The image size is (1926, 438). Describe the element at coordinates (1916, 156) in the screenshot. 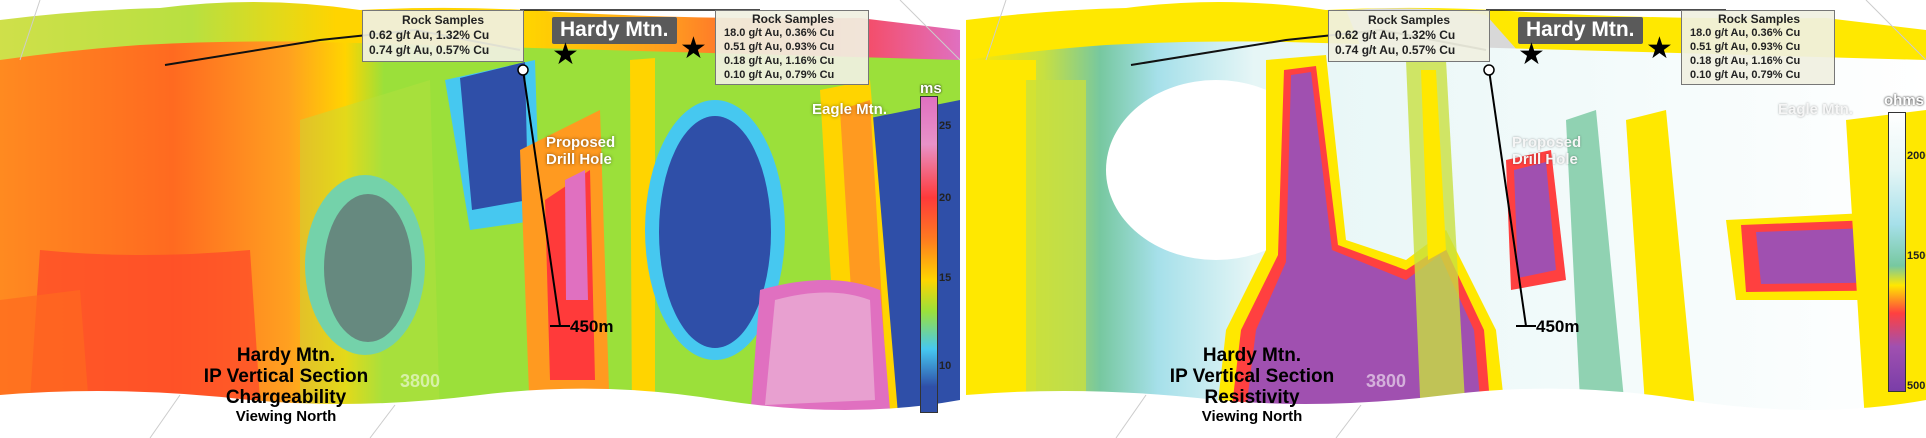

I see `scale-tick: 2000` at that location.